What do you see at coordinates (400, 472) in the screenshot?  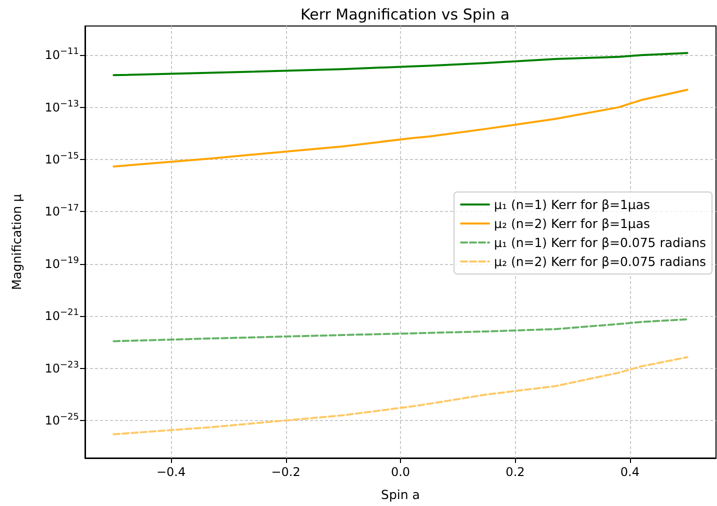 I see `x-tick-label: 0.0` at bounding box center [400, 472].